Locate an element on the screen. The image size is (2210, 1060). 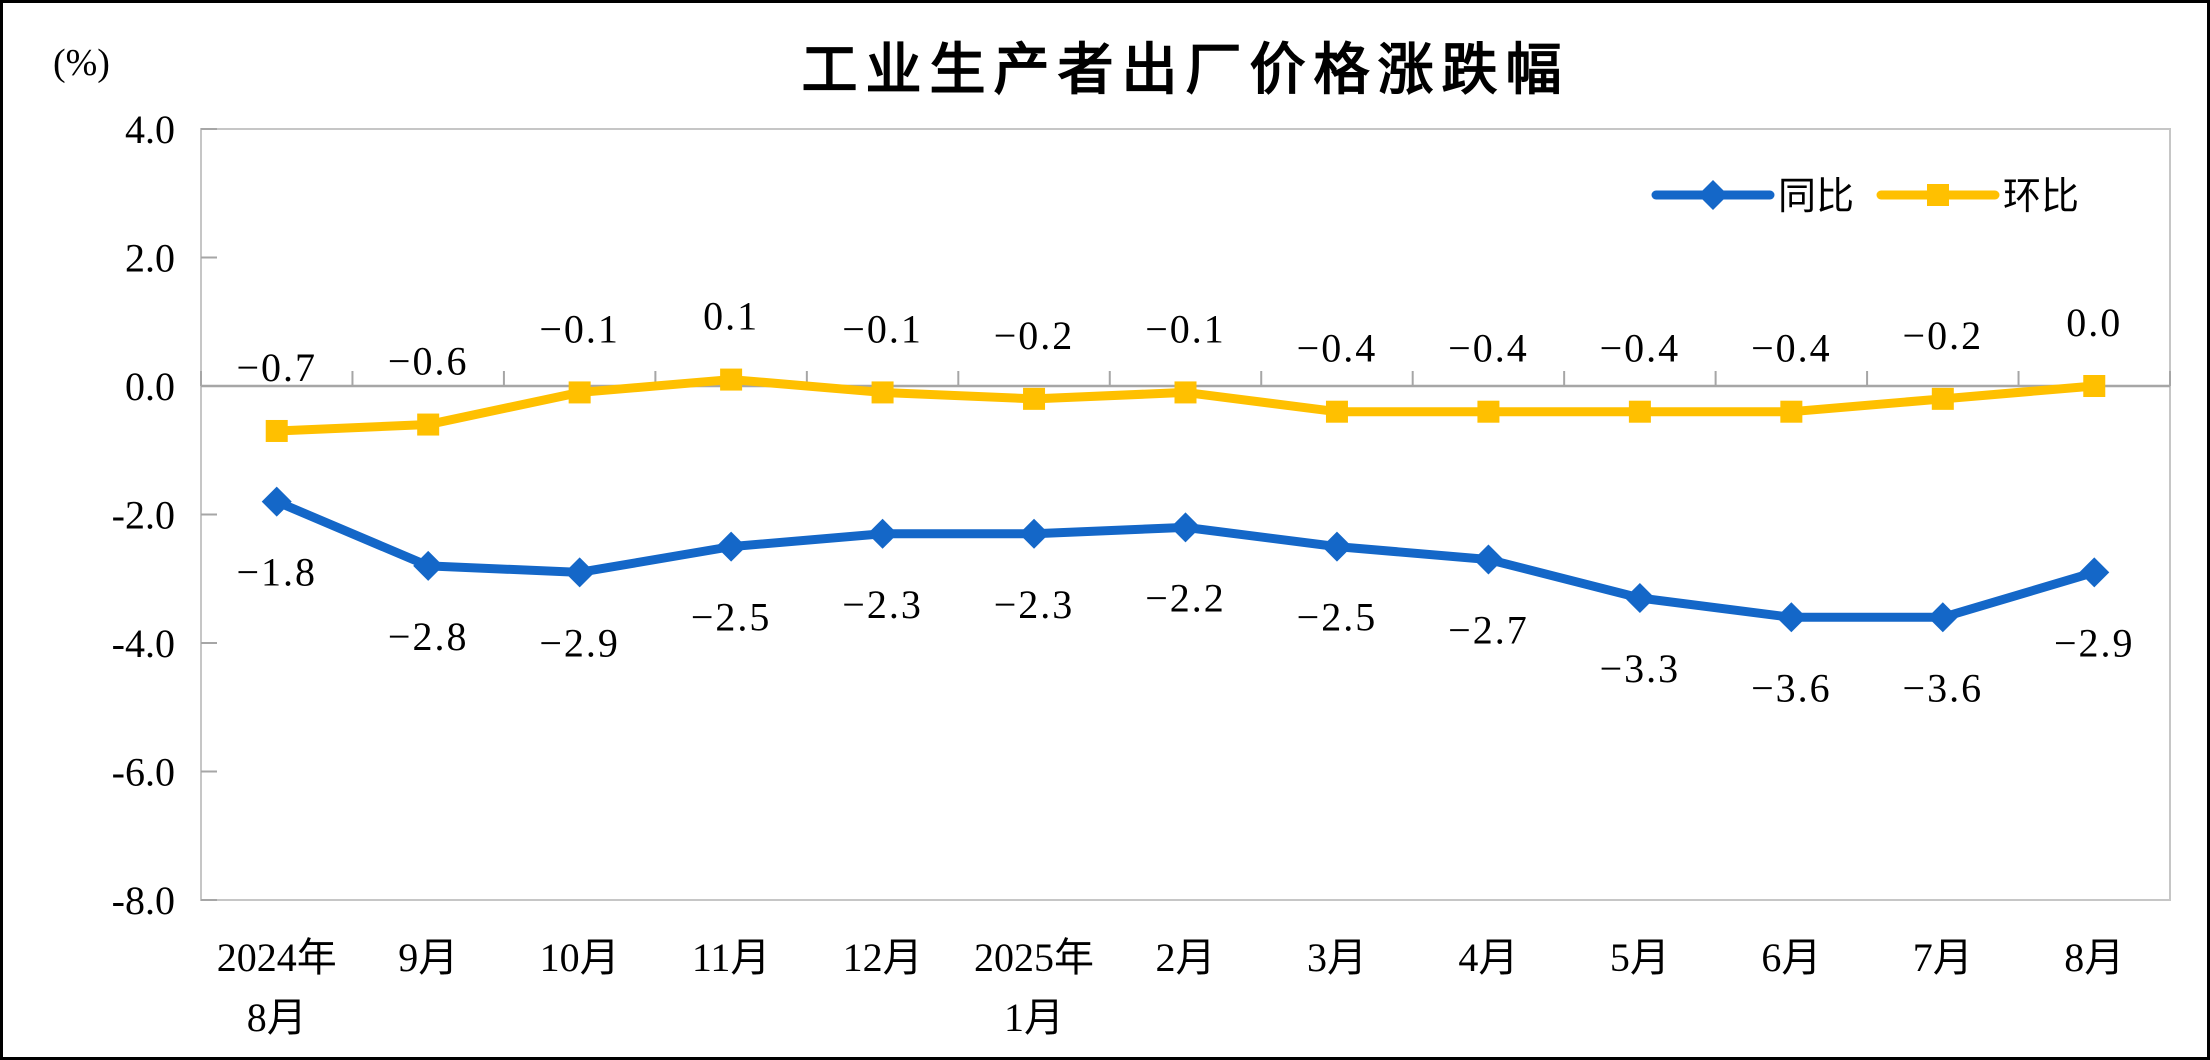
legend-label-yoy: 同比 is located at coordinates (1816, 197).